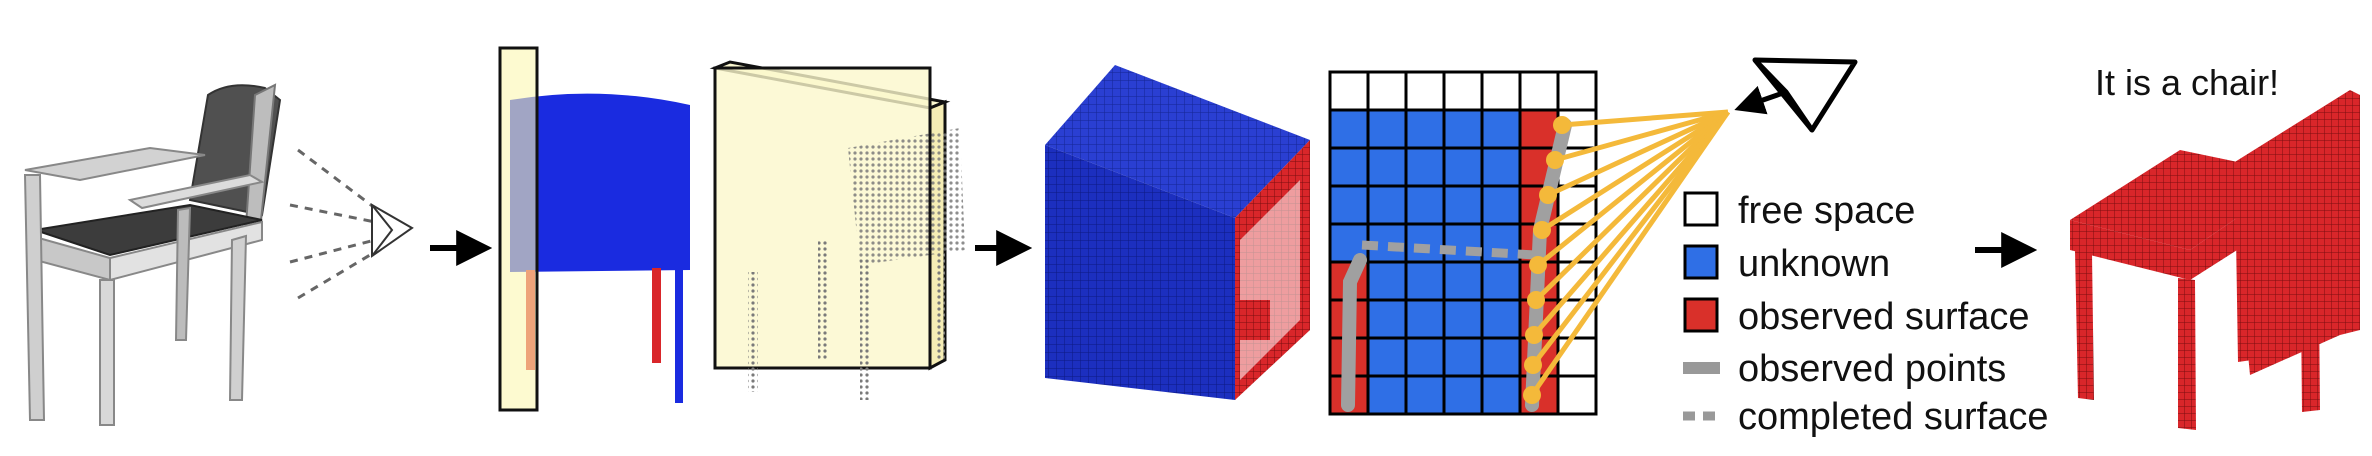 This screenshot has height=456, width=2372. Describe the element at coordinates (1893, 417) in the screenshot. I see `legend-label-completed-surface: completed surface` at that location.